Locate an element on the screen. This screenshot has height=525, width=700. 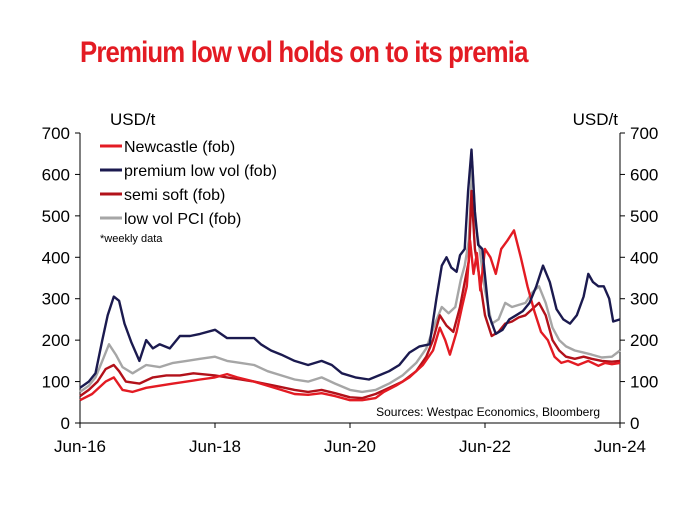
y-right-tick-label: 500 is located at coordinates (644, 216).